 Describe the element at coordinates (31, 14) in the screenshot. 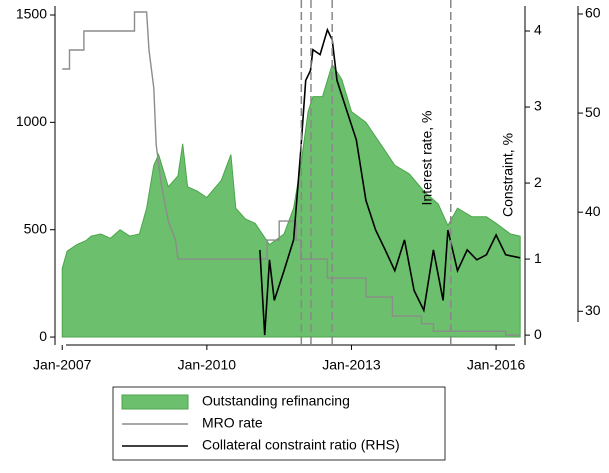

I see `y-tick-label: 1500` at that location.